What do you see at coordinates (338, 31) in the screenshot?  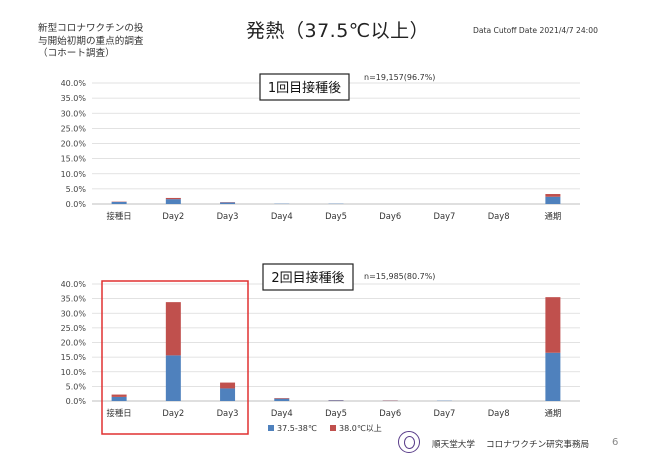 I see `slide-title: 発熱（37.5℃以上）` at bounding box center [338, 31].